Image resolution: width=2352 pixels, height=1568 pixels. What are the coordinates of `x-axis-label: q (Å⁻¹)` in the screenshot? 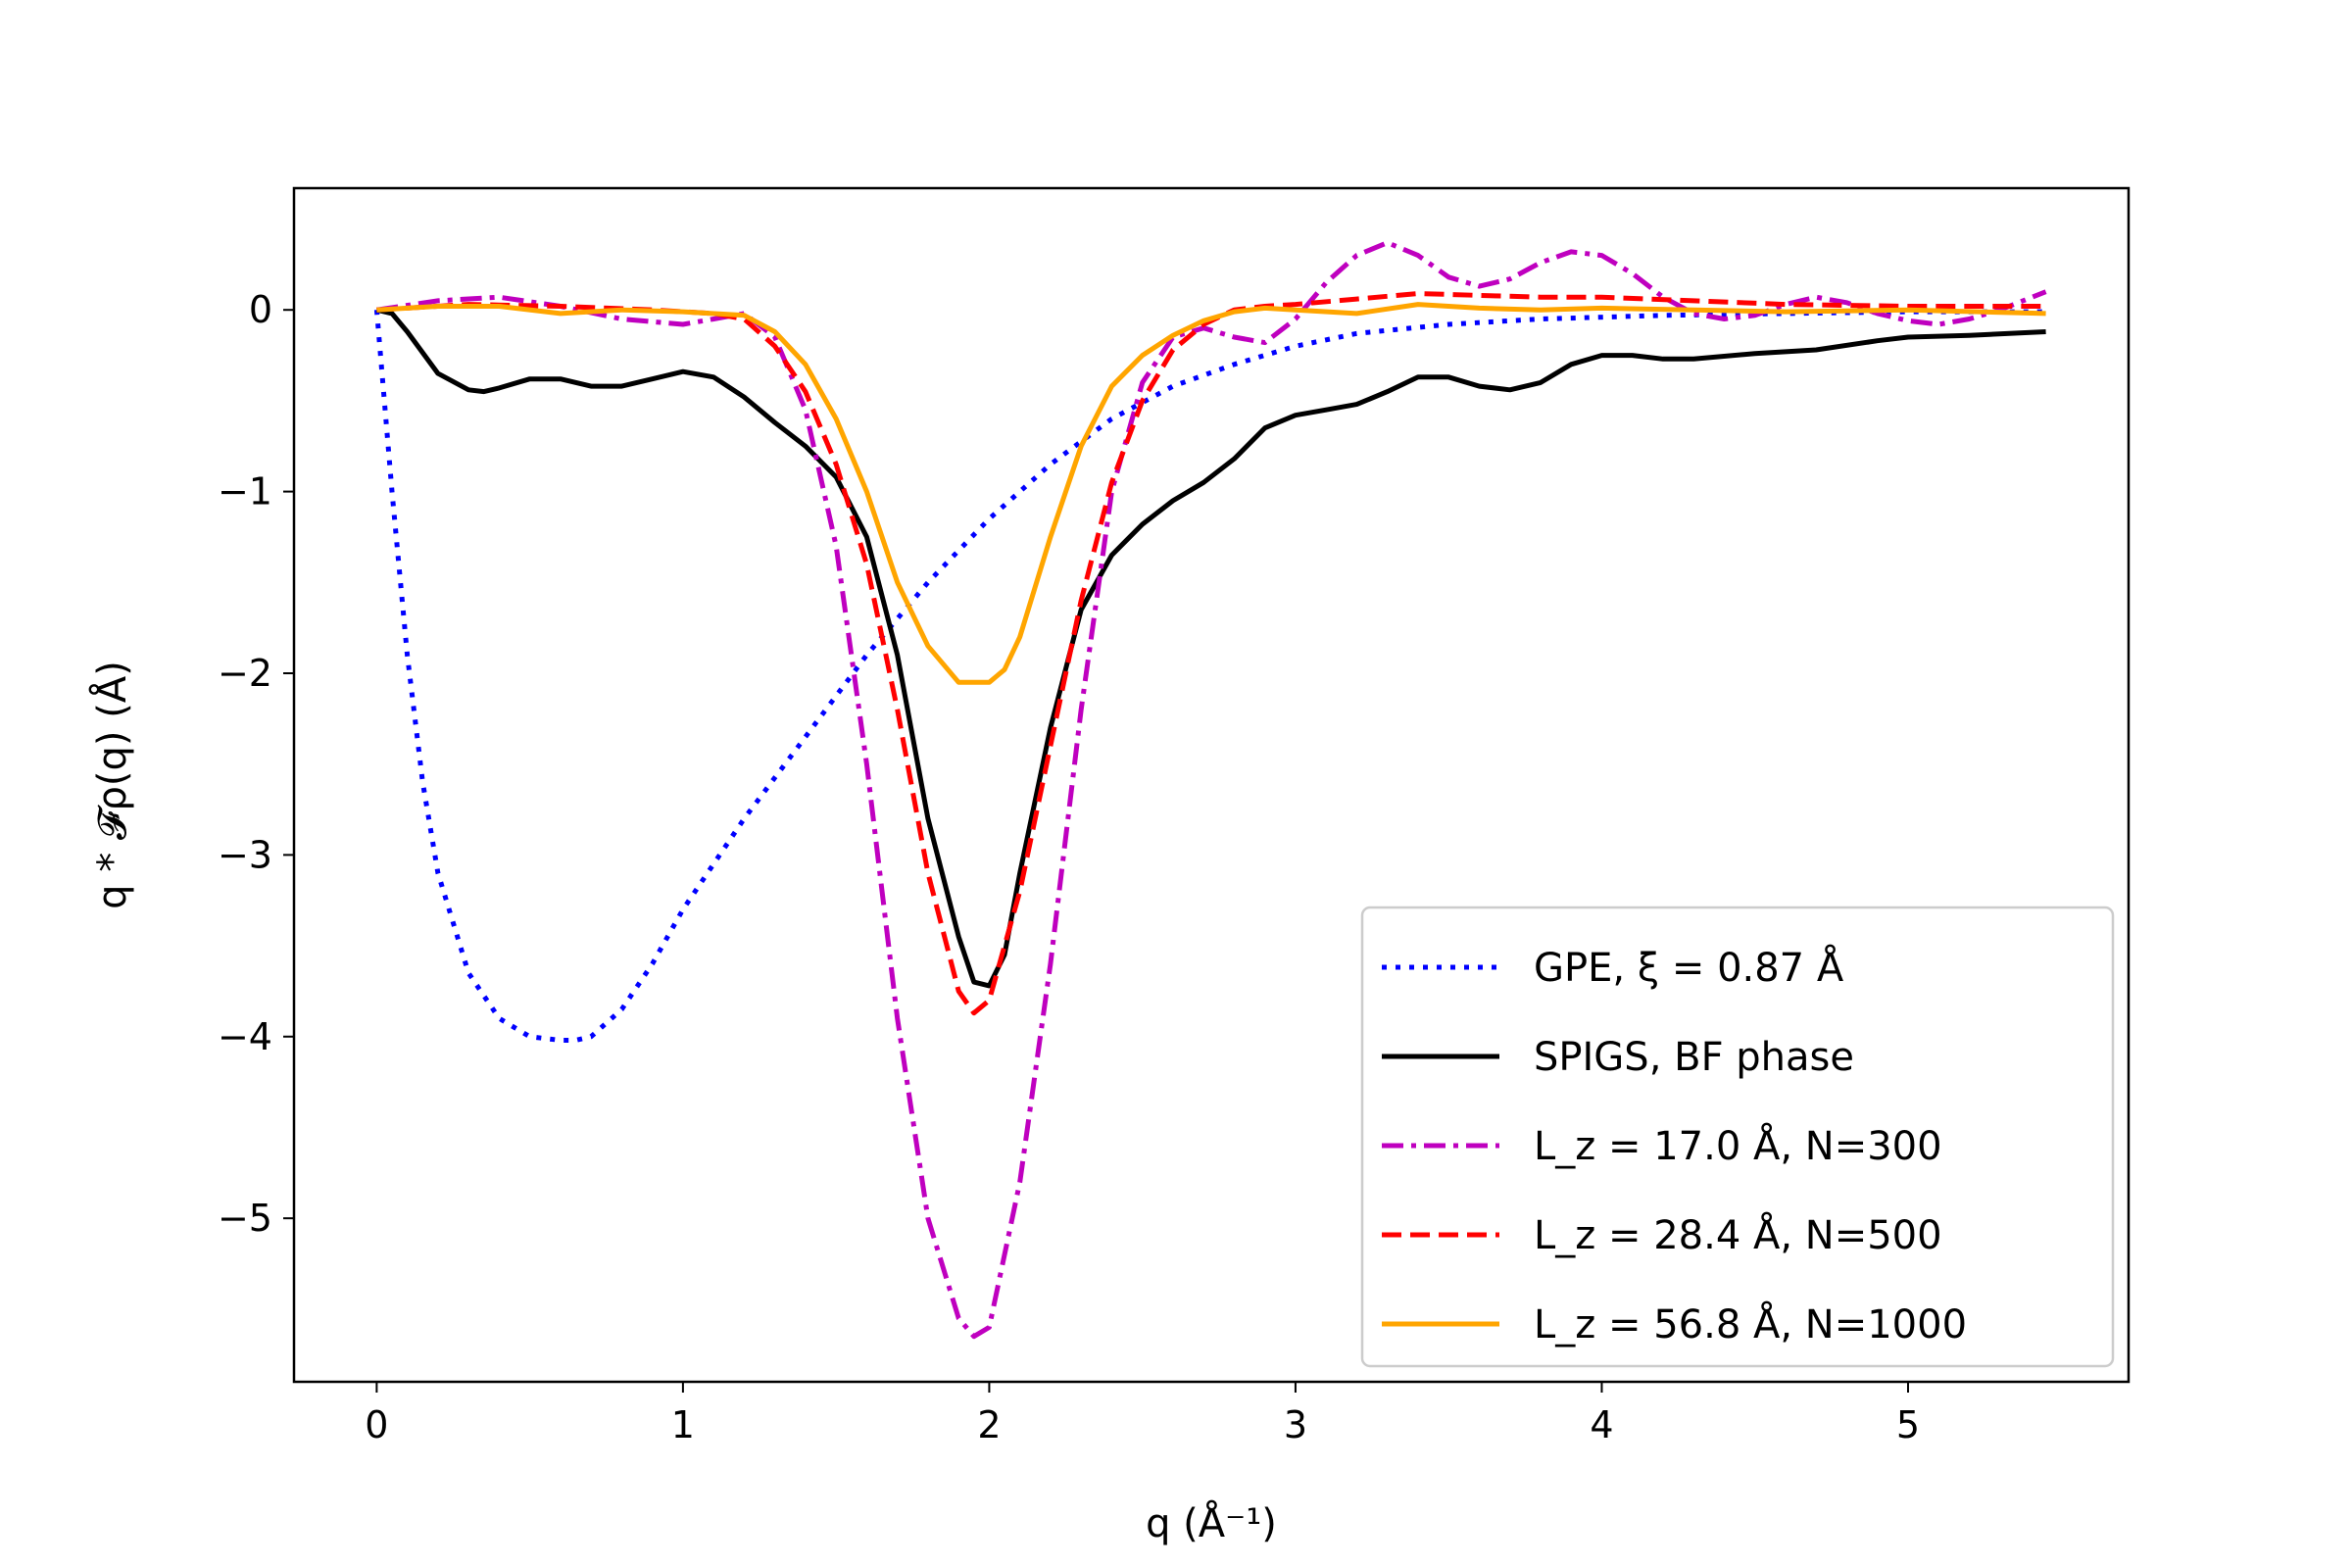 It's located at (1211, 1522).